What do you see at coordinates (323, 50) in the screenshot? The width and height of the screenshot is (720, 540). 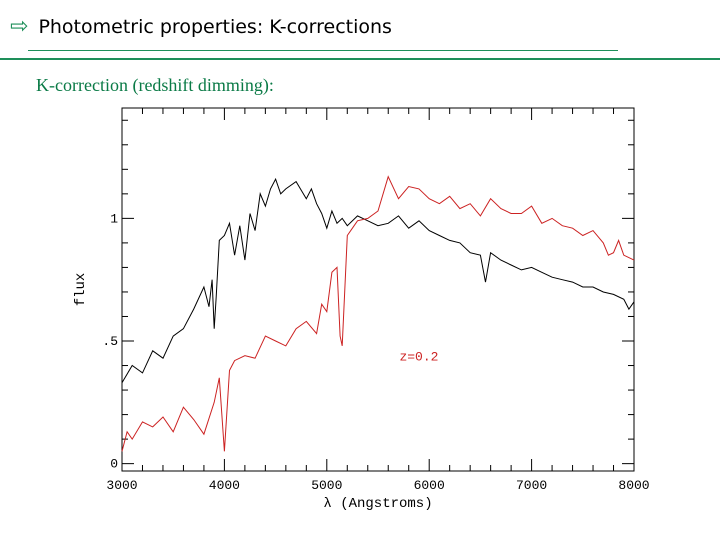 I see `title-divider-thin` at bounding box center [323, 50].